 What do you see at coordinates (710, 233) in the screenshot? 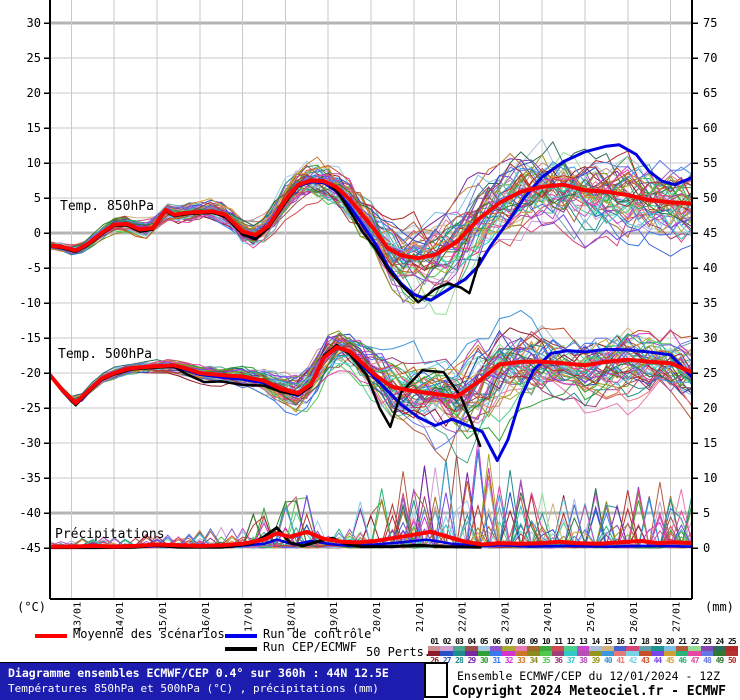
I see `svg-text: 45` at bounding box center [710, 233].